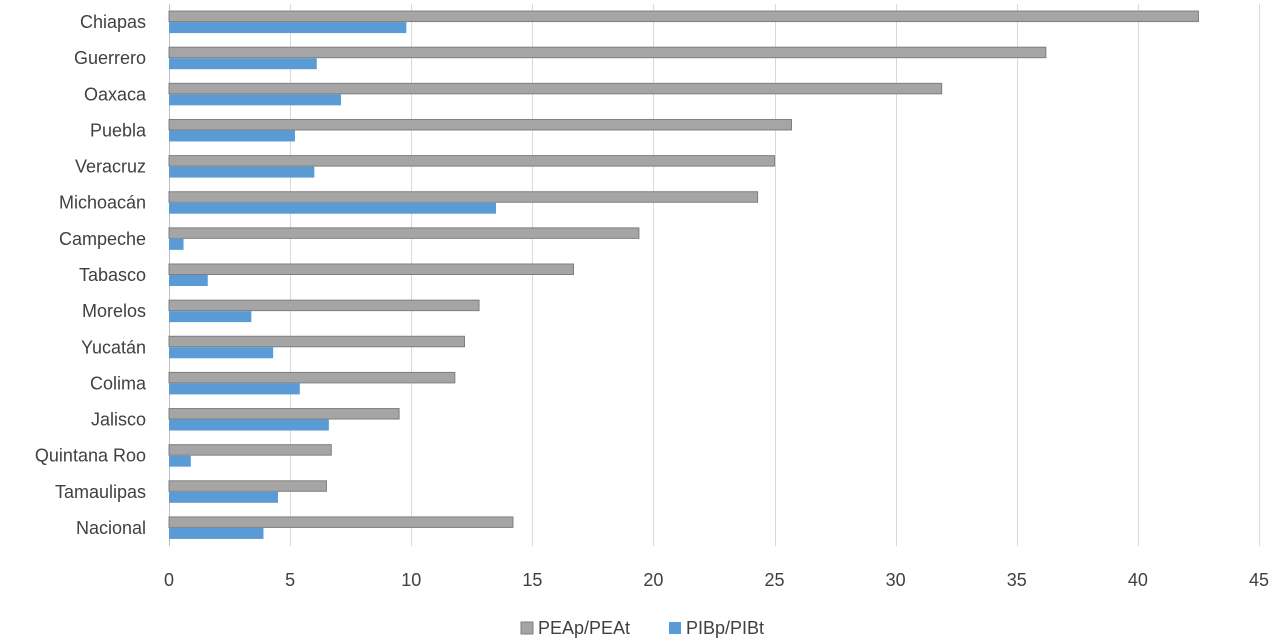 The width and height of the screenshot is (1280, 644). What do you see at coordinates (90, 456) in the screenshot?
I see `category-label: Quintana Roo` at bounding box center [90, 456].